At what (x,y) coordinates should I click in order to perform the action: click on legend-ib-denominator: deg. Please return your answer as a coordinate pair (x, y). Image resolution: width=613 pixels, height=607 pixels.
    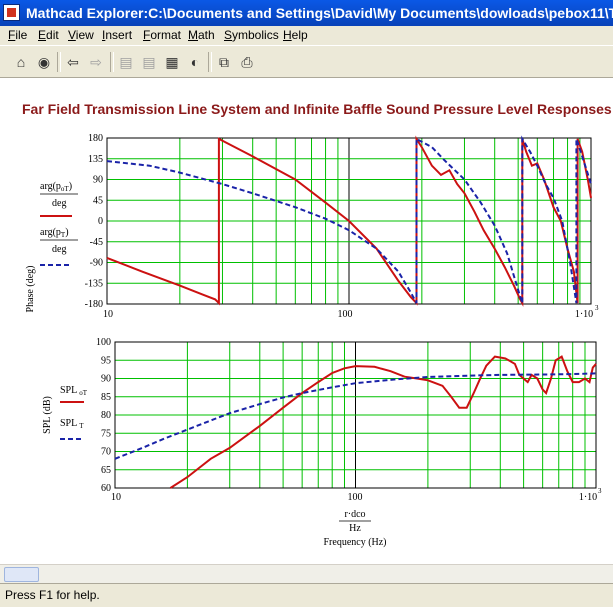
    Looking at the image, I should click on (59, 249).